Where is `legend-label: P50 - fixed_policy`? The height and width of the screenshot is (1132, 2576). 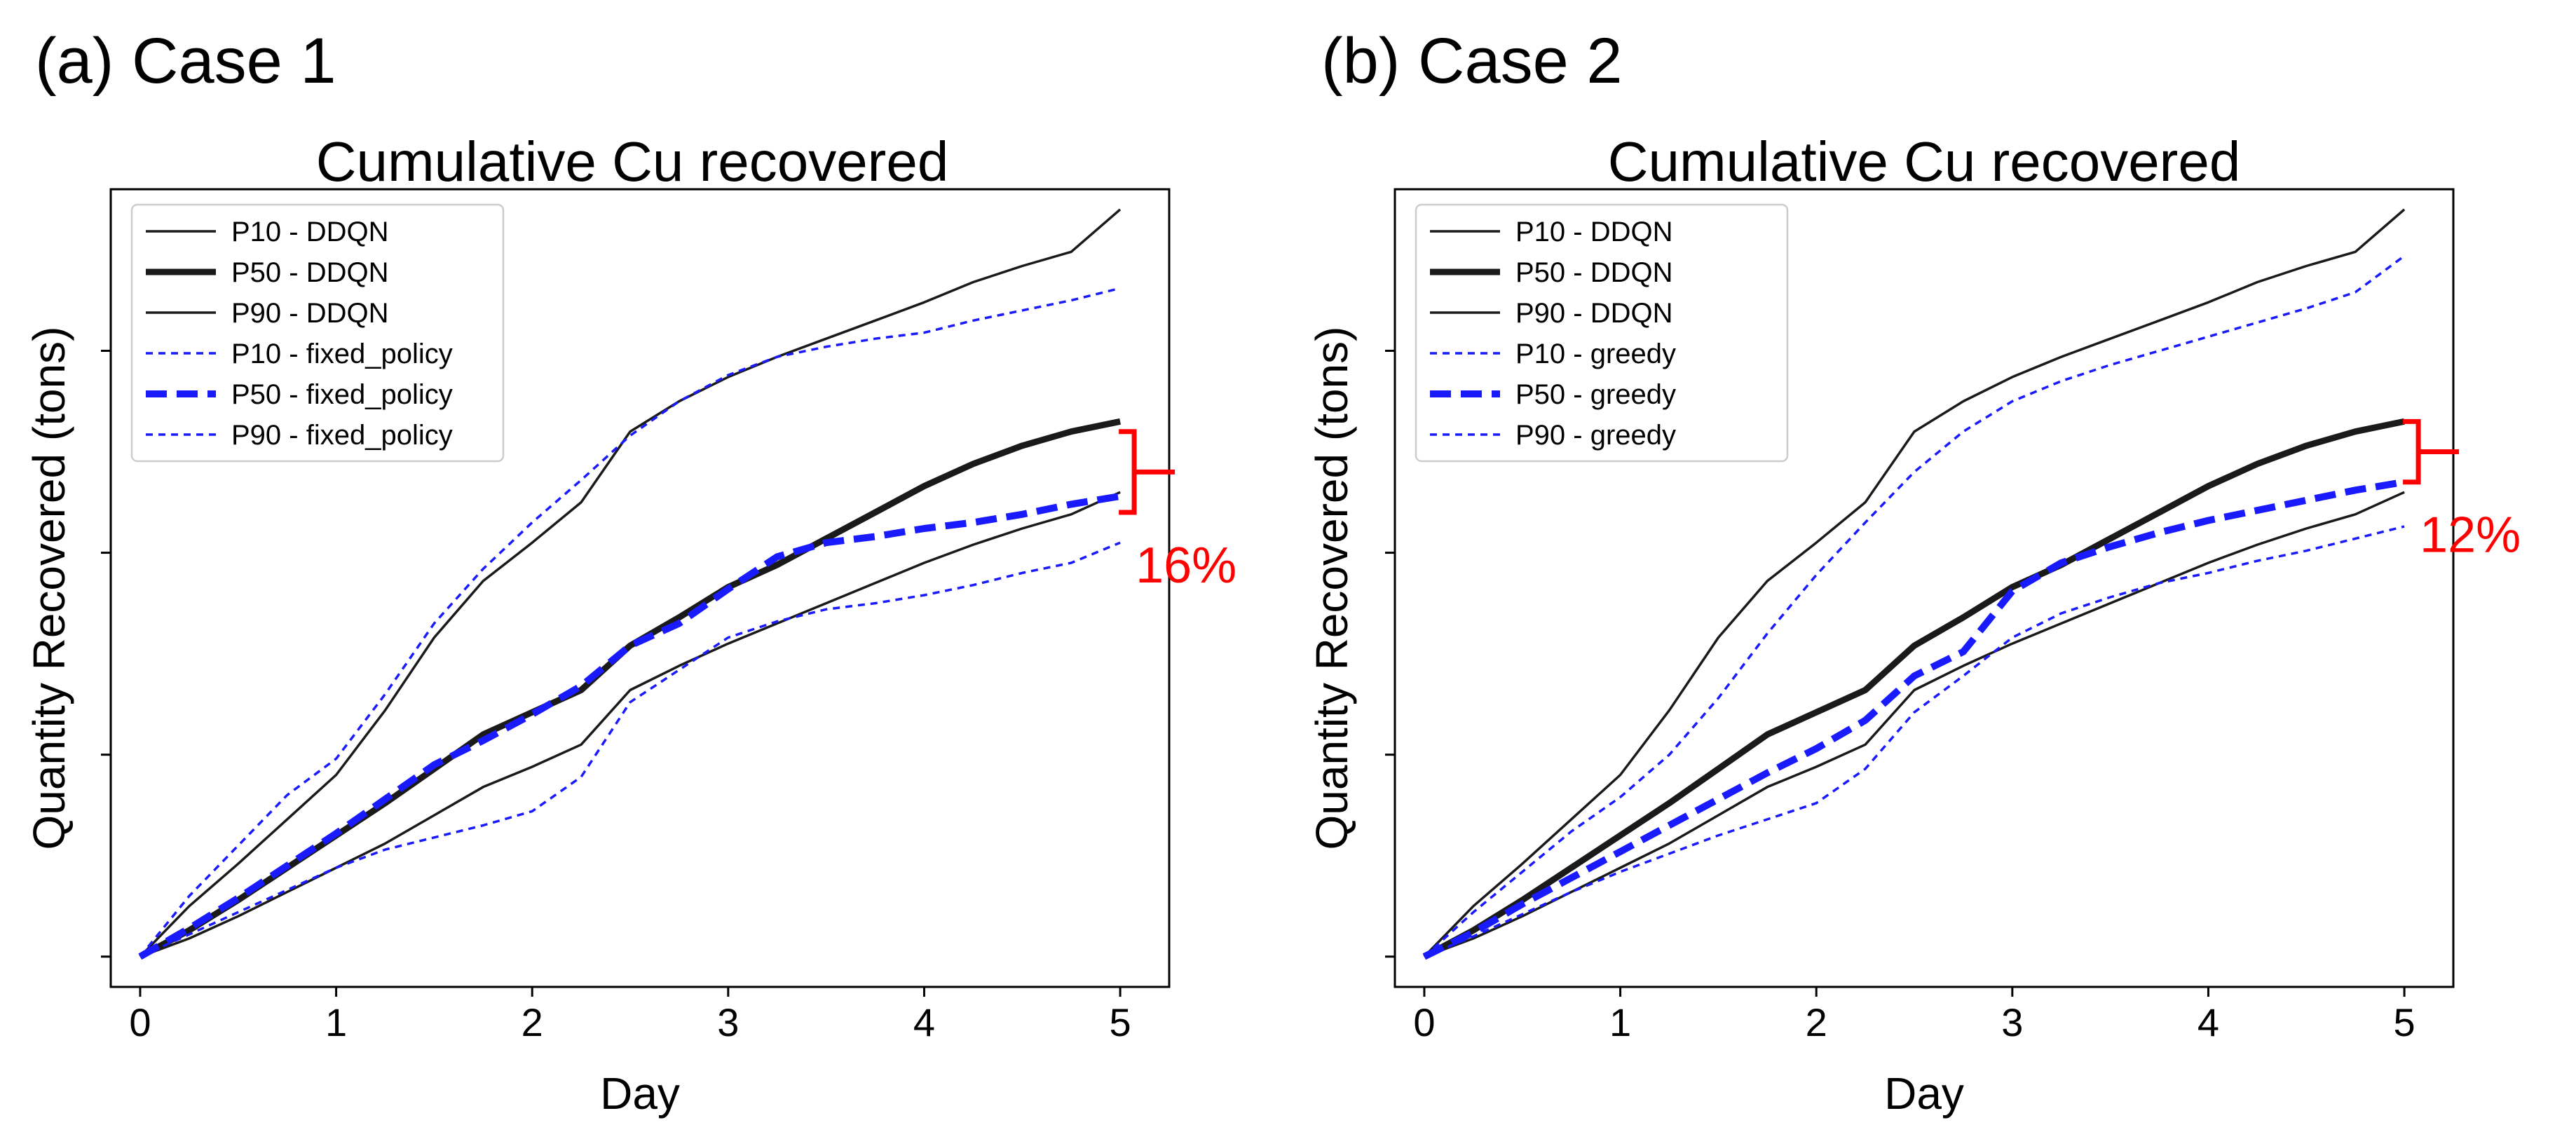
legend-label: P50 - fixed_policy is located at coordinates (342, 394).